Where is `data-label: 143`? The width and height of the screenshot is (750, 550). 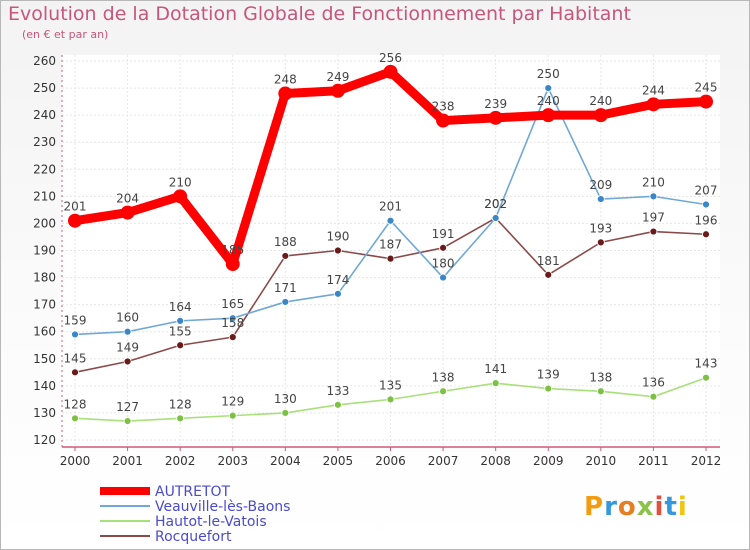 data-label: 143 is located at coordinates (706, 364).